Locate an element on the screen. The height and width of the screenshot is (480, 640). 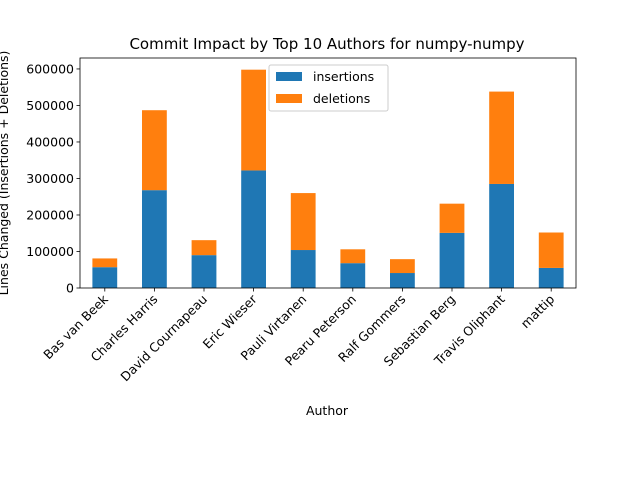
y-tick-label: 100000 is located at coordinates (50, 251).